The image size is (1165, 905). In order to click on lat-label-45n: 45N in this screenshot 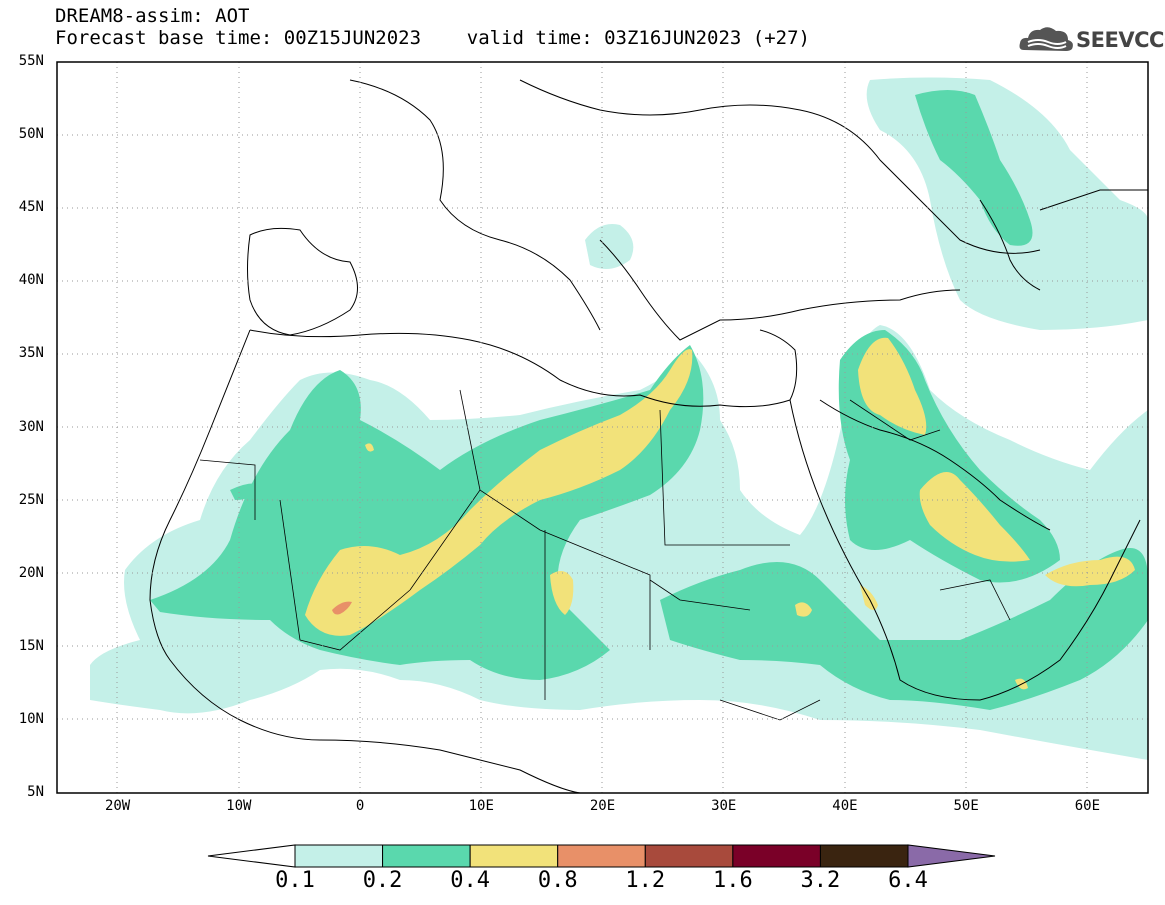, I will do `click(31, 207)`.